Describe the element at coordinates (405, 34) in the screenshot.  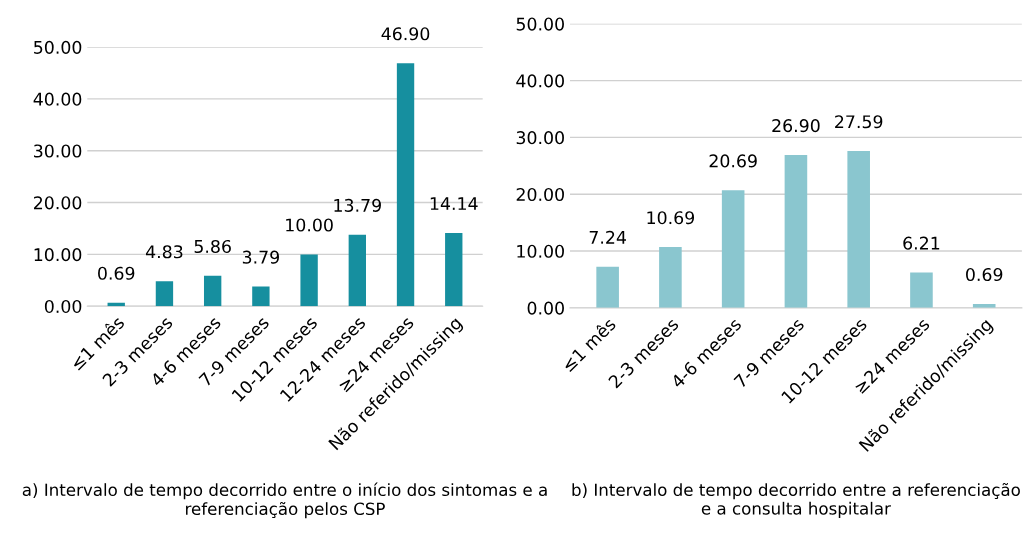
I see `data-label: 46.90` at that location.